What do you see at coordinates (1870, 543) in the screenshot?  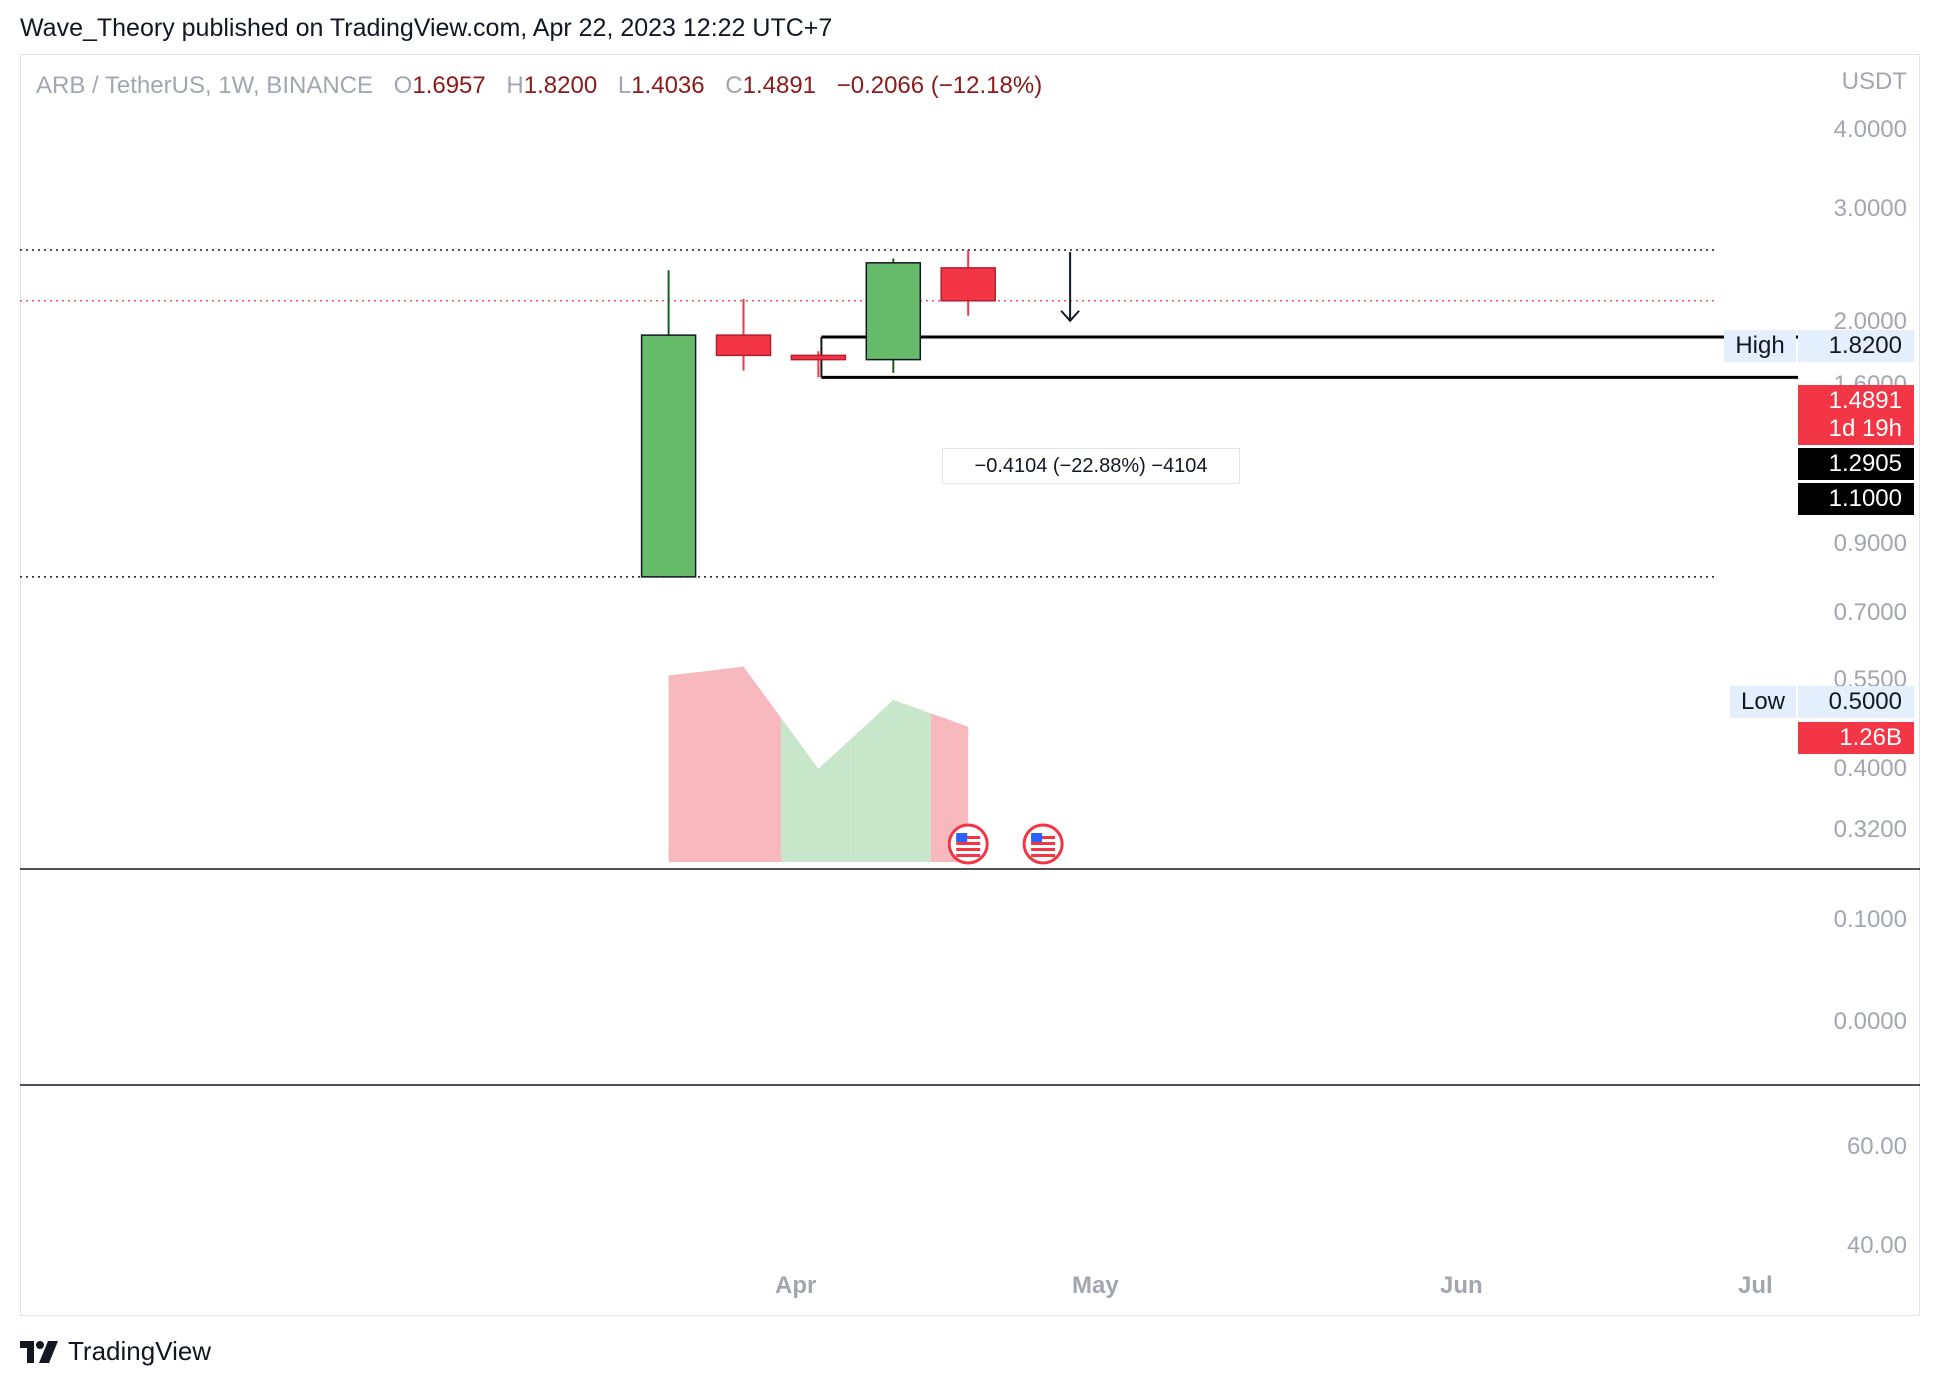 I see `axis-tick: 0.9000` at bounding box center [1870, 543].